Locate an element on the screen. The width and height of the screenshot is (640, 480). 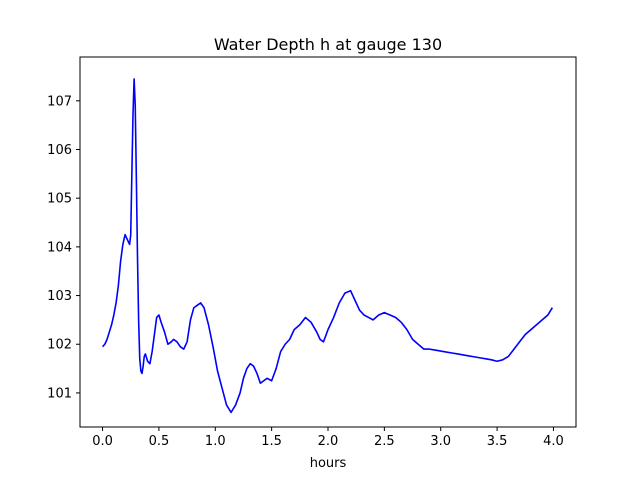
x-tick-label: 0.0 is located at coordinates (102, 441).